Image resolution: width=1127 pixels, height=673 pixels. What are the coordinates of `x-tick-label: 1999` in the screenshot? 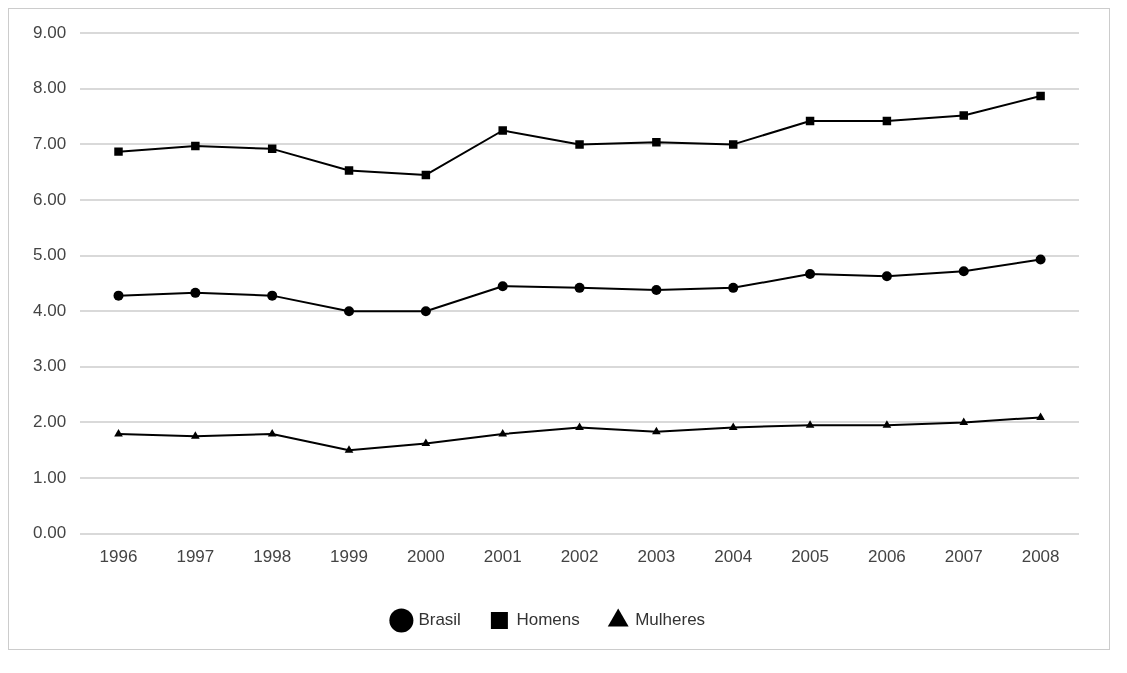 It's located at (349, 557).